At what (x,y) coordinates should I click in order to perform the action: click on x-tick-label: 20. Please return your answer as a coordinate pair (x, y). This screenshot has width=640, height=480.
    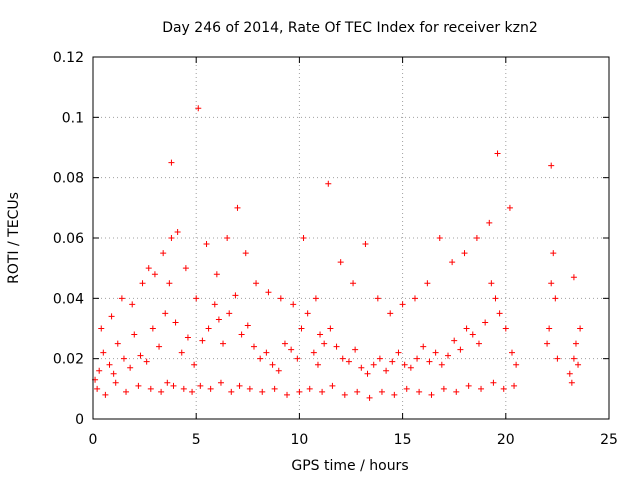
    Looking at the image, I should click on (506, 440).